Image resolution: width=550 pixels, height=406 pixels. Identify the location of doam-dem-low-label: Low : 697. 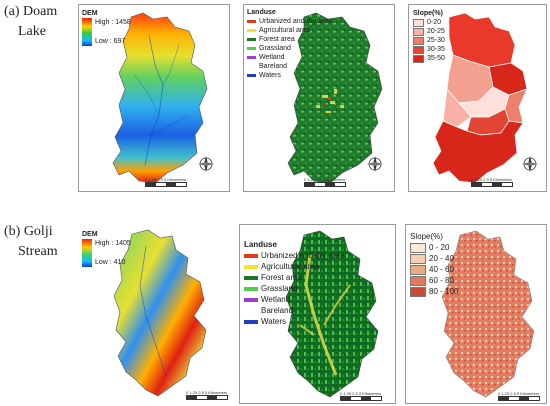
(110, 41).